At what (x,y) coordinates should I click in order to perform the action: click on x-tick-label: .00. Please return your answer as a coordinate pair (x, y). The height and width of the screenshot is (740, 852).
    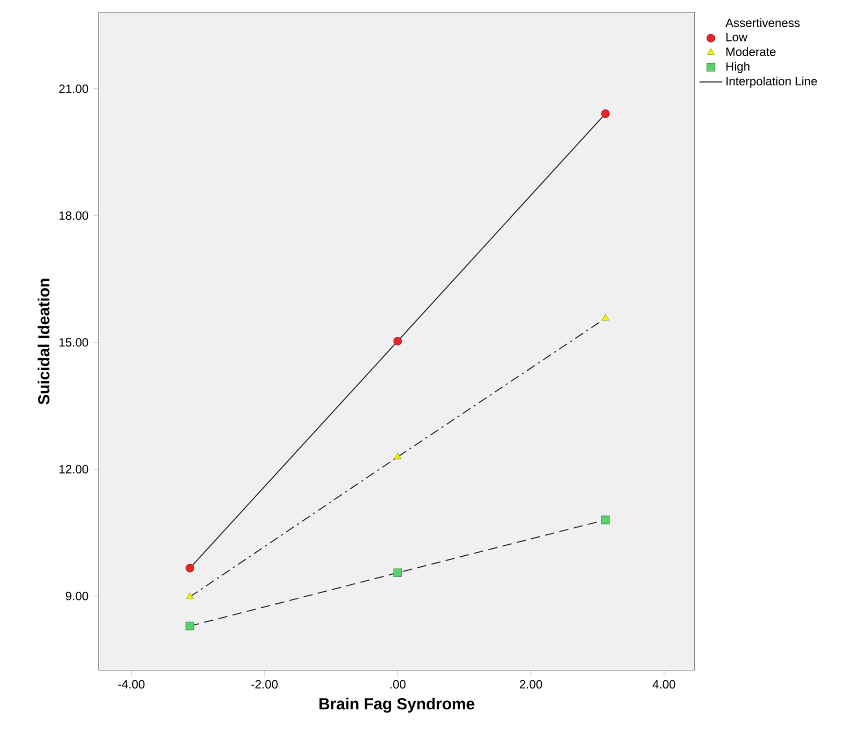
    Looking at the image, I should click on (398, 684).